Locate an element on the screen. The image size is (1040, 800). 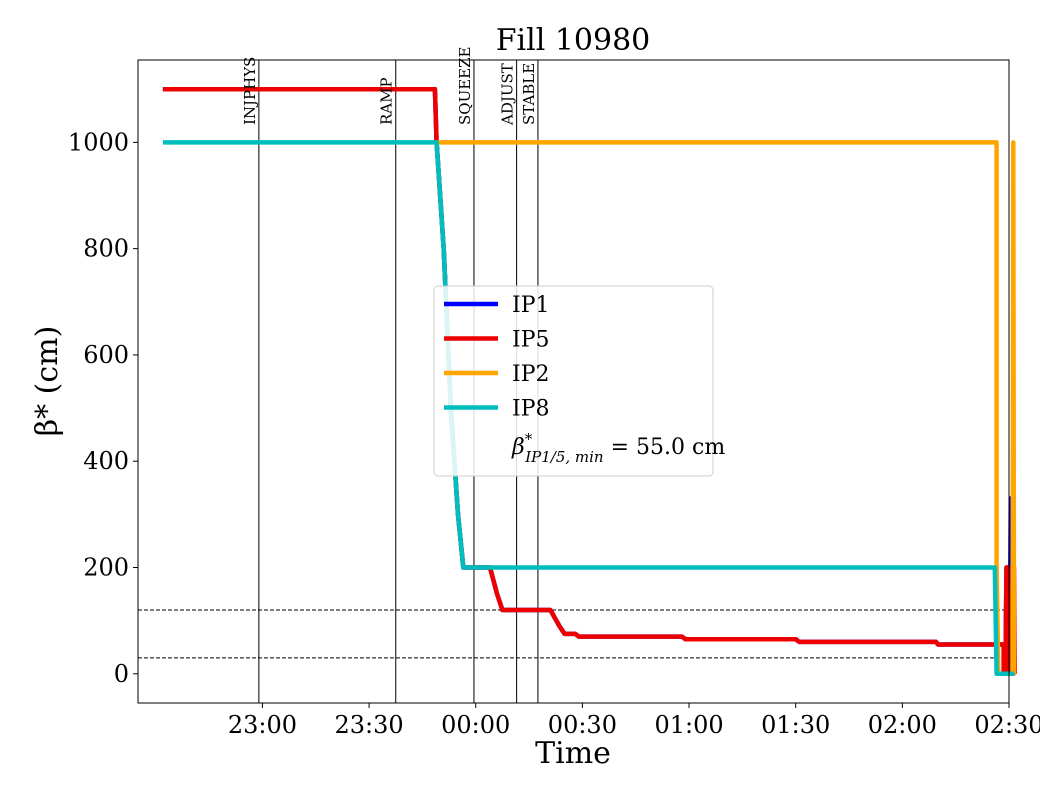
x-tick-label: 01:30 is located at coordinates (795, 725).